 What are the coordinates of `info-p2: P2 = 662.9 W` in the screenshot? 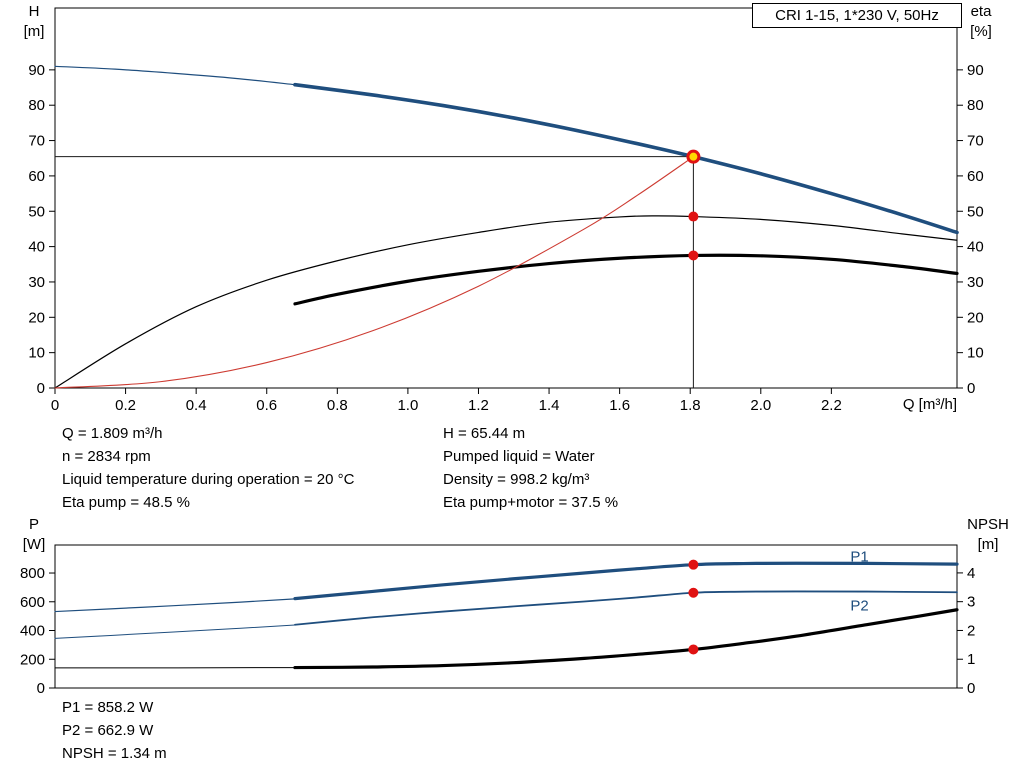 It's located at (108, 730).